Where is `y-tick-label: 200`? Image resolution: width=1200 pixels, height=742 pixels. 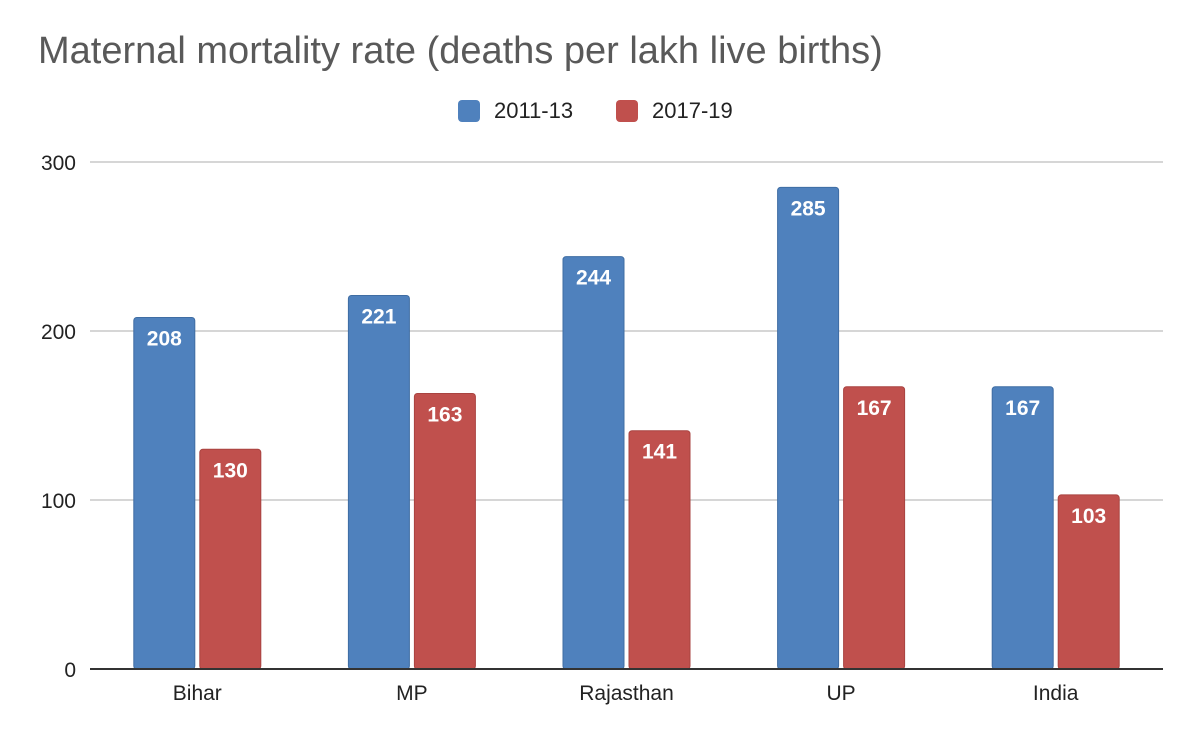 y-tick-label: 200 is located at coordinates (58, 332).